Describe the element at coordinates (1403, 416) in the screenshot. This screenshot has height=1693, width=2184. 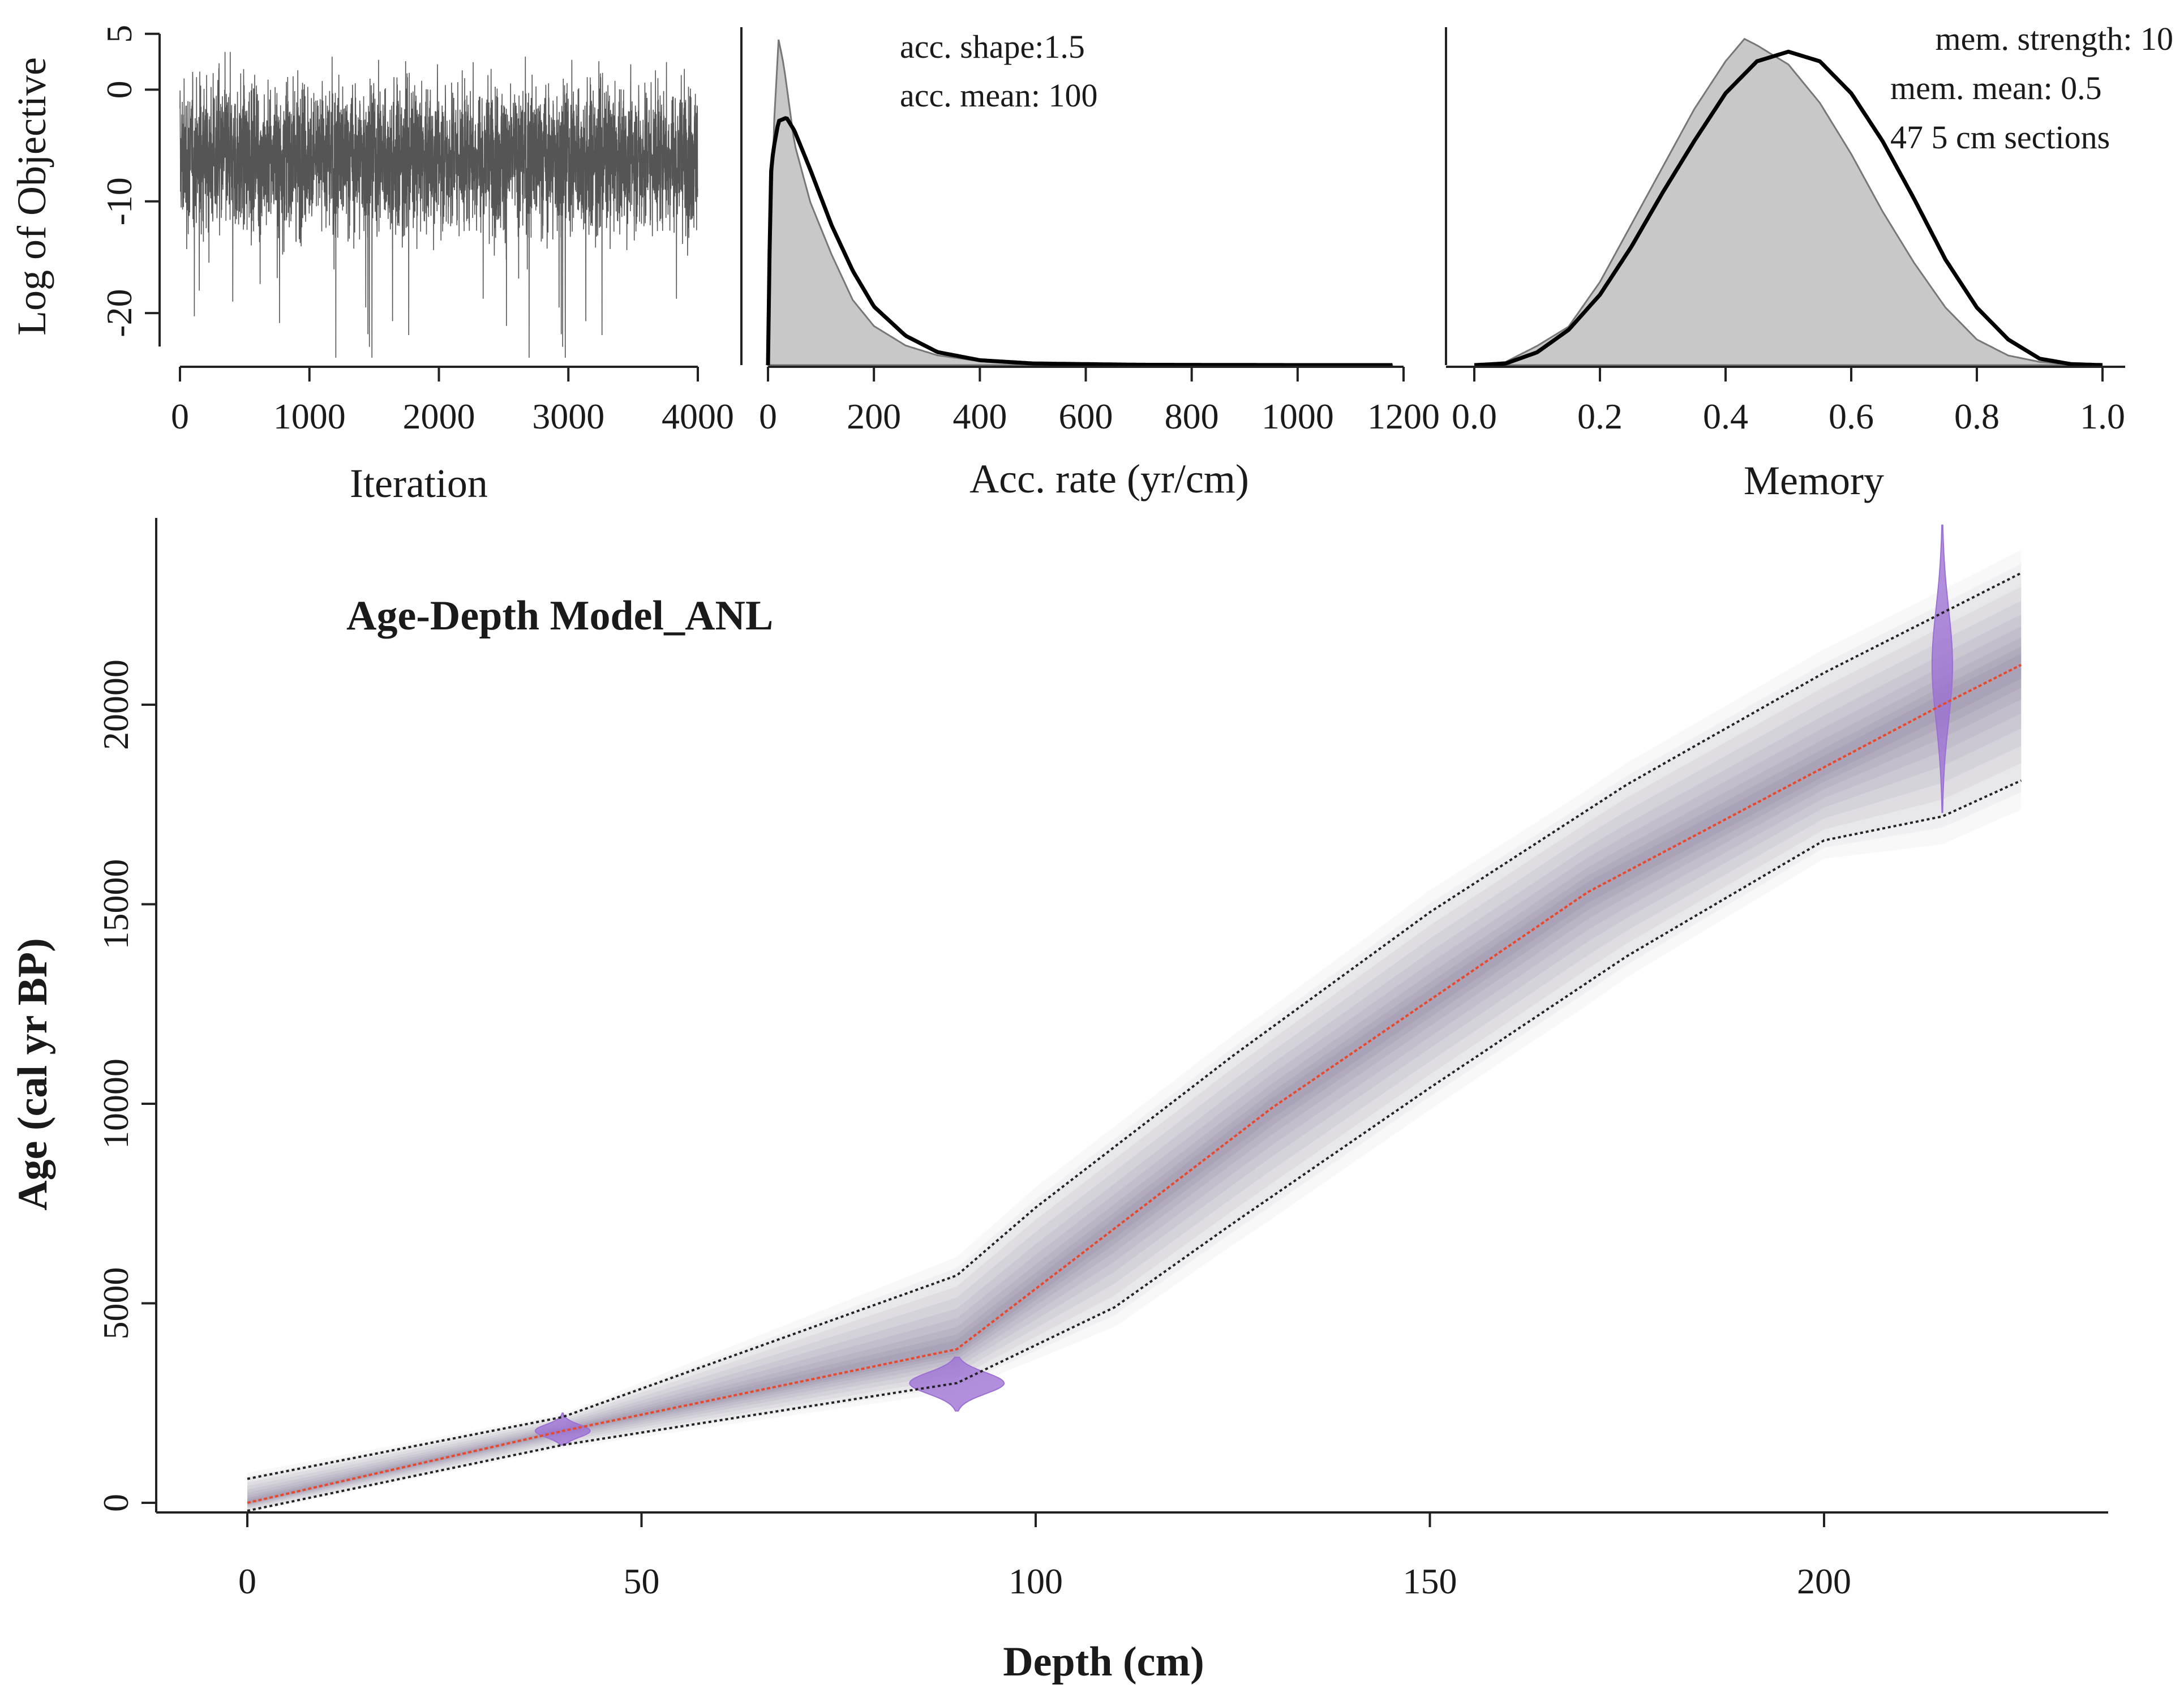
I see `acc-rate-x-tick-label: 1200` at that location.